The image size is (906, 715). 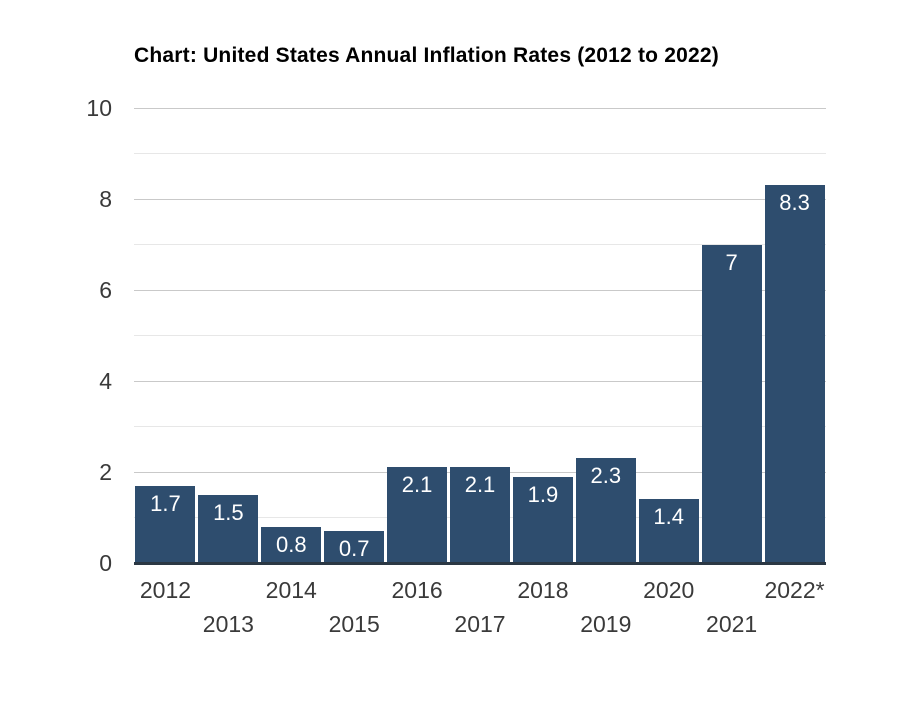 I want to click on x-tick-label-2017: 2017, so click(x=480, y=624).